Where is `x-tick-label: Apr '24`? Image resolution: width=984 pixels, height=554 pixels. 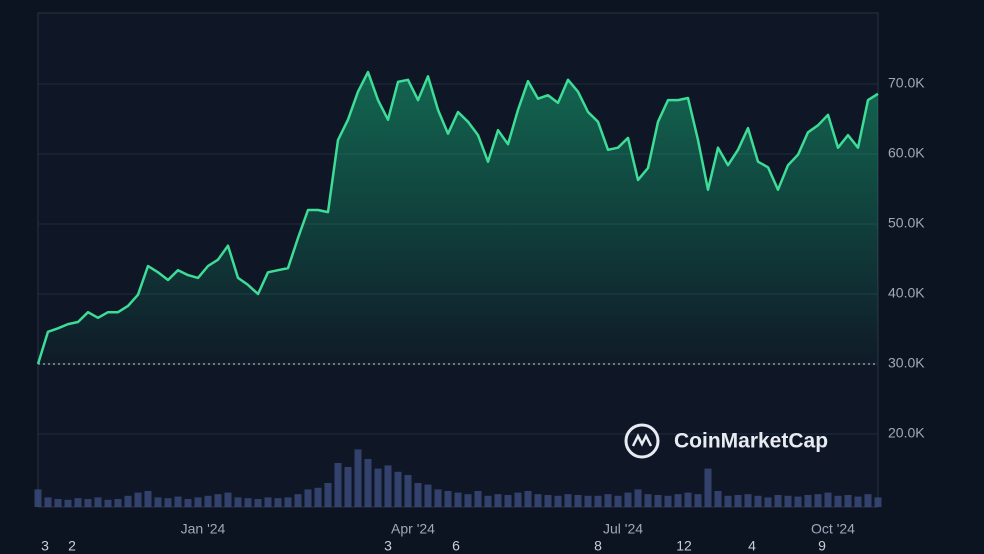 x-tick-label: Apr '24 is located at coordinates (413, 529).